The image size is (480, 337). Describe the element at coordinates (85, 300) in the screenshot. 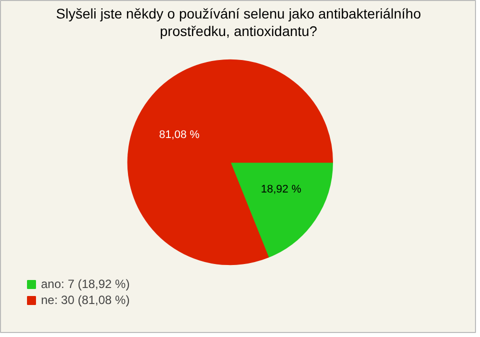

I see `legend-label: ne: 30 (81,08 %)` at that location.